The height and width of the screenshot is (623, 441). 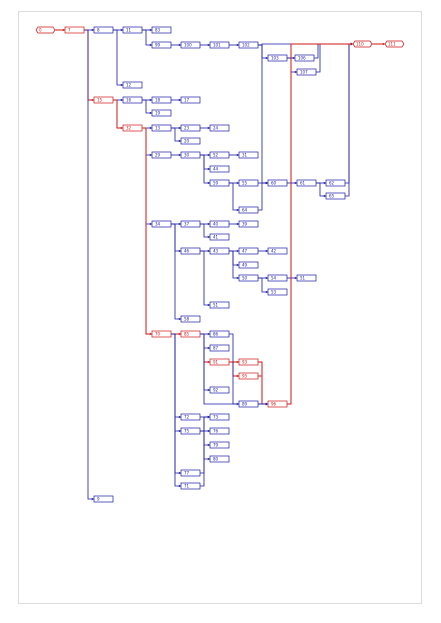 I want to click on node-label: 15, so click(x=100, y=100).